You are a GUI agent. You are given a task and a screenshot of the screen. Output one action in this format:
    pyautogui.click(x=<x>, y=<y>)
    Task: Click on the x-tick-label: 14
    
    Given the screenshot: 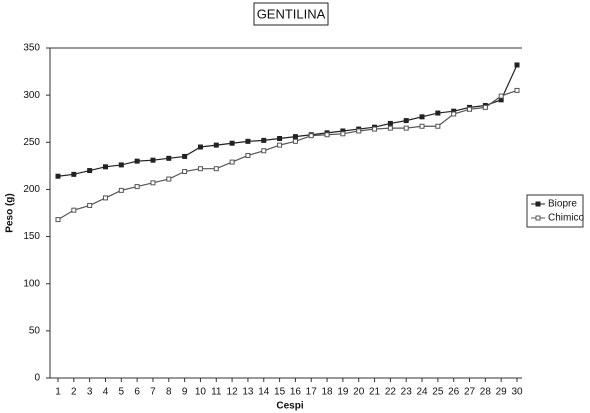 What is the action you would take?
    pyautogui.click(x=264, y=392)
    